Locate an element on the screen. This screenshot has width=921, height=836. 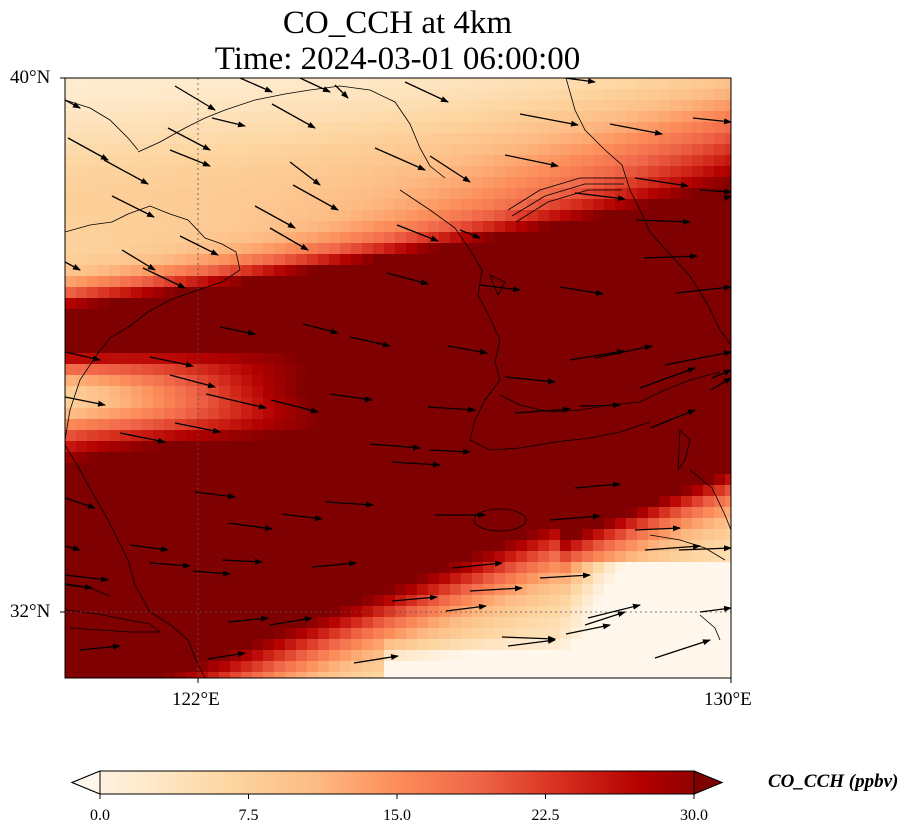
lon-tick-label: 130°E is located at coordinates (728, 699).